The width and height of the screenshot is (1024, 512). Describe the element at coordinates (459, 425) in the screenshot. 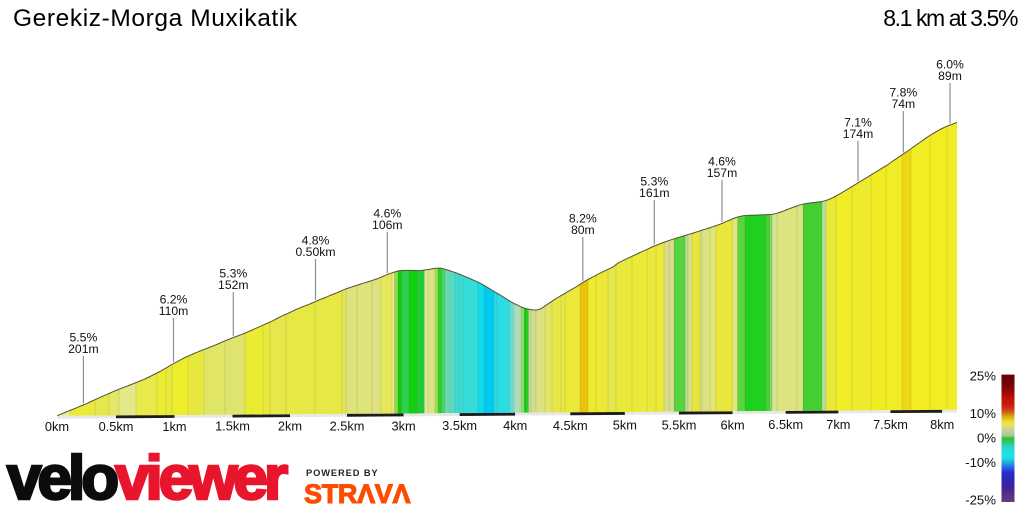

I see `svg-text: 3.5km` at that location.